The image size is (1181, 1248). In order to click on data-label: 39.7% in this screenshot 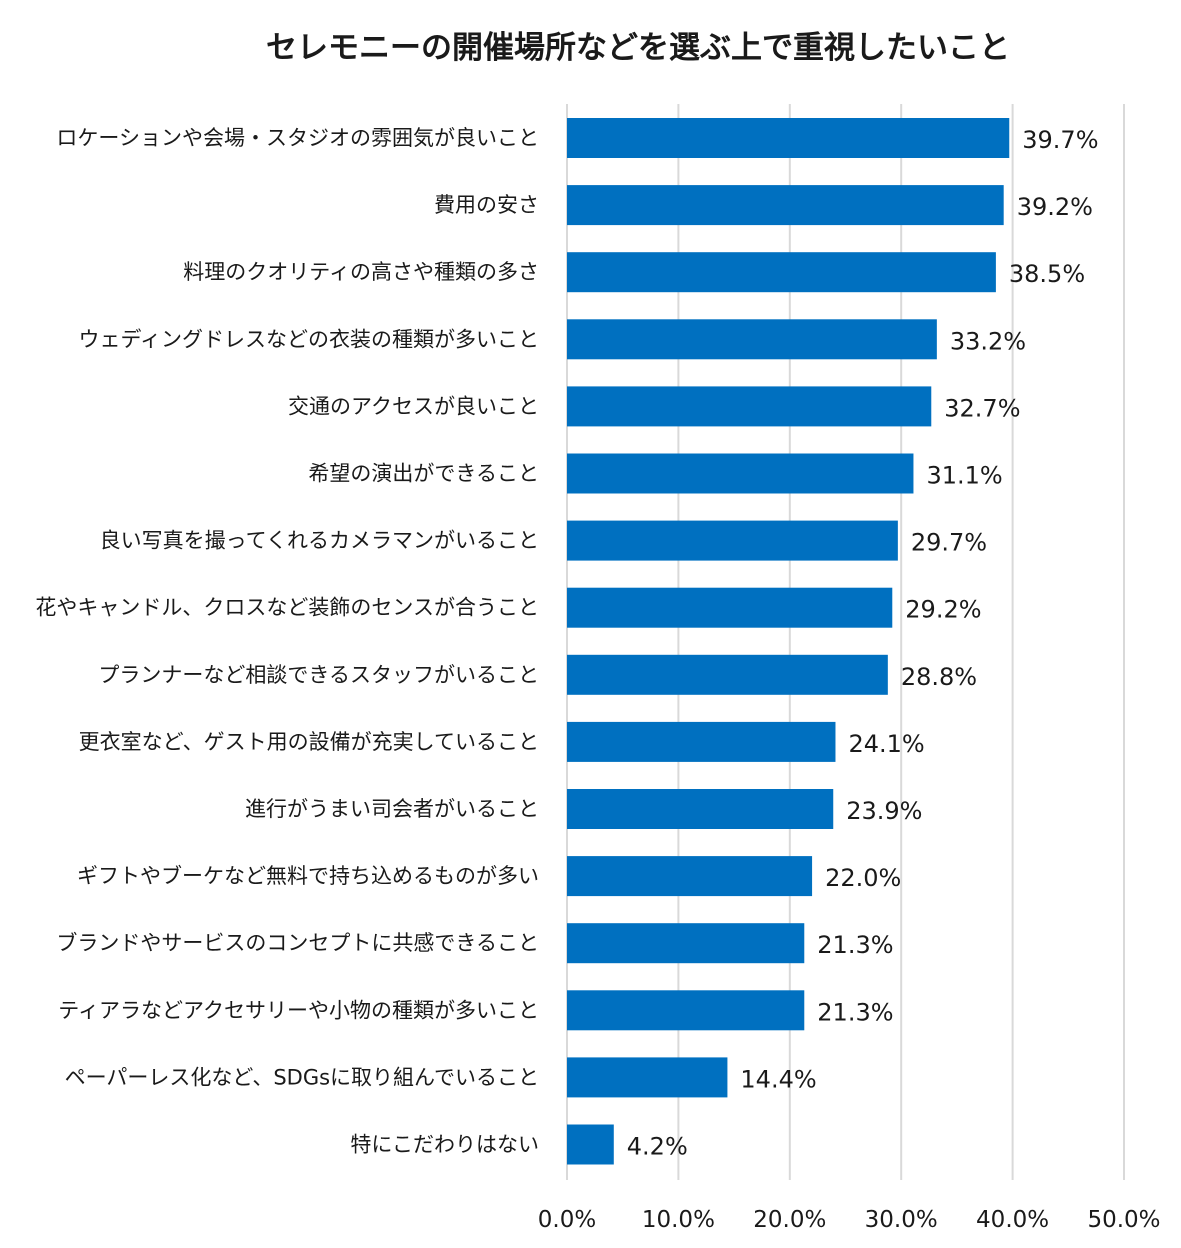, I will do `click(1060, 140)`.